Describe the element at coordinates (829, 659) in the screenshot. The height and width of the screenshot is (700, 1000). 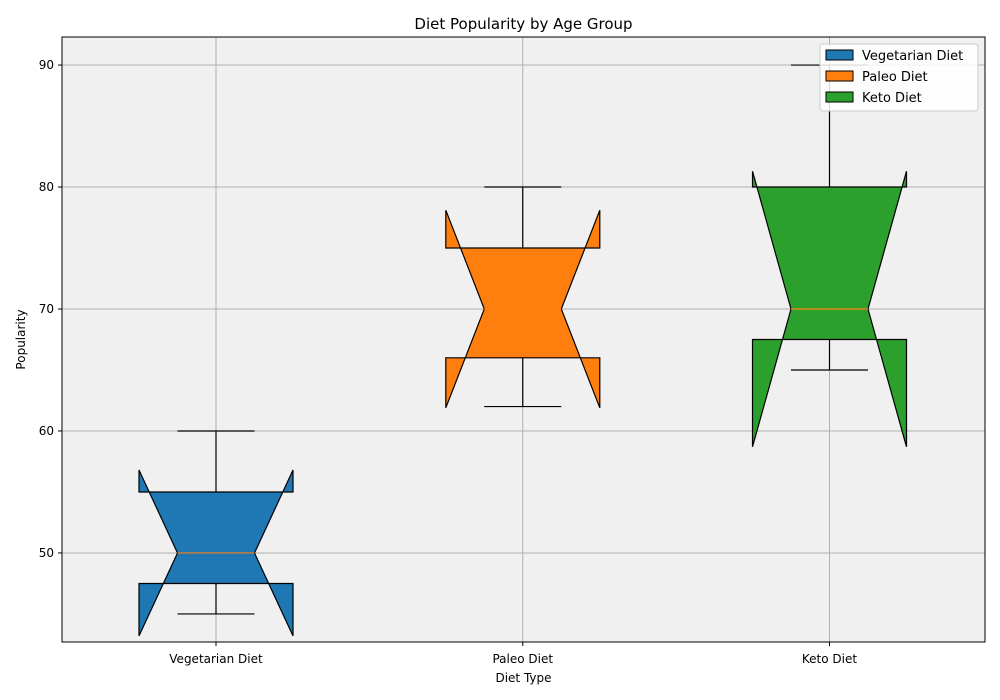
I see `x-tick-label: Keto Diet` at that location.